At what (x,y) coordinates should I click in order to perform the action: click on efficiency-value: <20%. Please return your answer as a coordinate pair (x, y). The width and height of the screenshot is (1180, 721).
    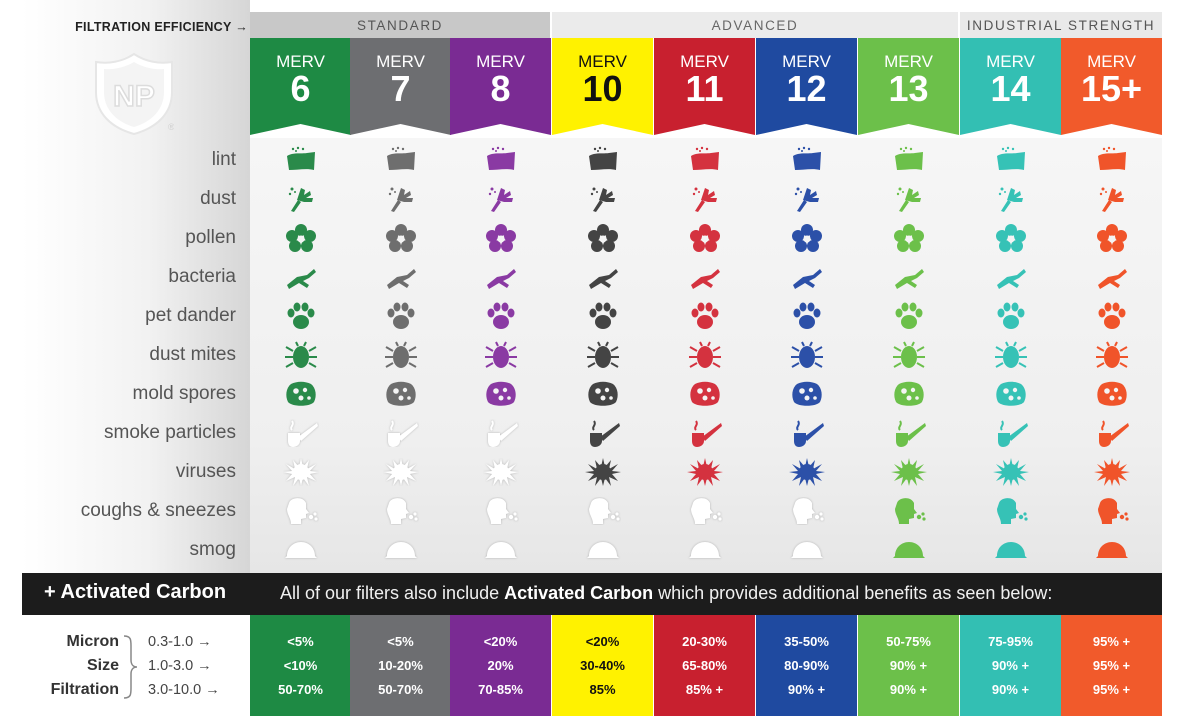
    Looking at the image, I should click on (602, 641).